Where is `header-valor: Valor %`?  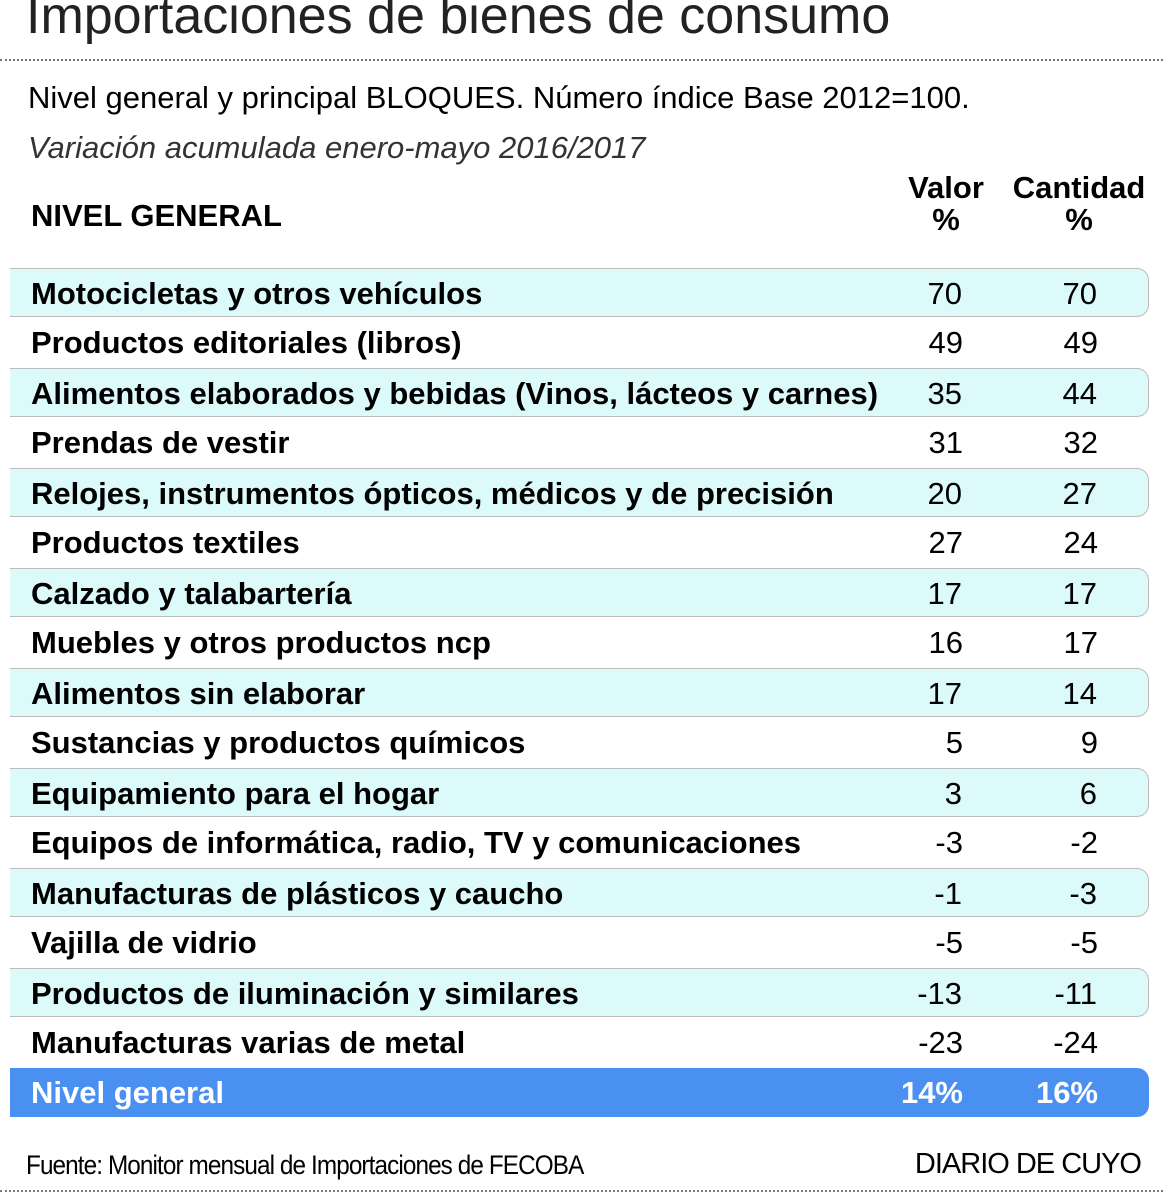
header-valor: Valor % is located at coordinates (946, 204).